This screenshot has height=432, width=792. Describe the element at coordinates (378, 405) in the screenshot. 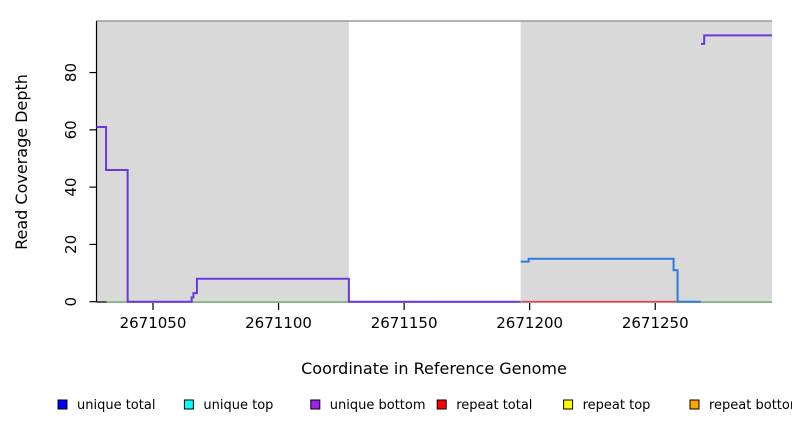

I see `legend-label: unique bottom` at that location.